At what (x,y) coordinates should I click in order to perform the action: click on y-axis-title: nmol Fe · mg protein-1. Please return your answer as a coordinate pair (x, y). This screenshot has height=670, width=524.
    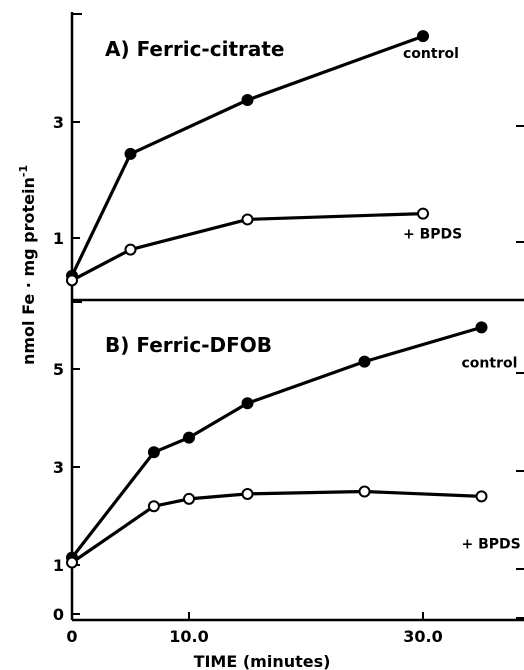
    Looking at the image, I should click on (27, 265).